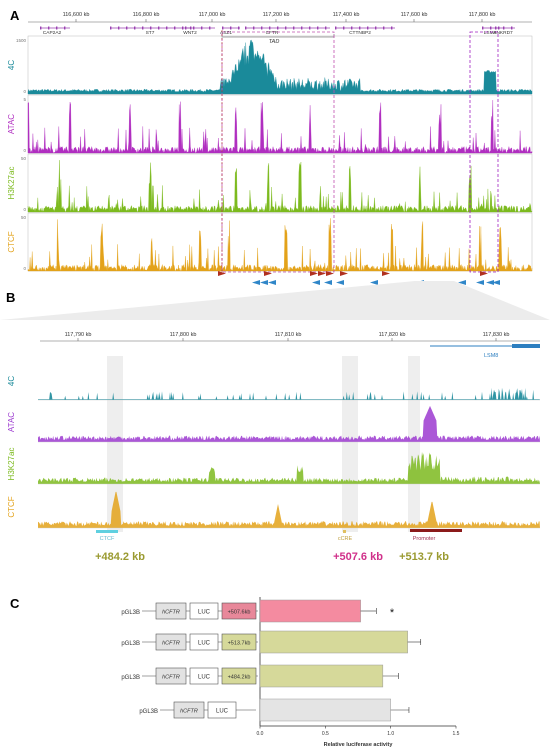 The height and width of the screenshot is (754, 550). What do you see at coordinates (490, 33) in the screenshot?
I see `gene-label: LSM8` at bounding box center [490, 33].